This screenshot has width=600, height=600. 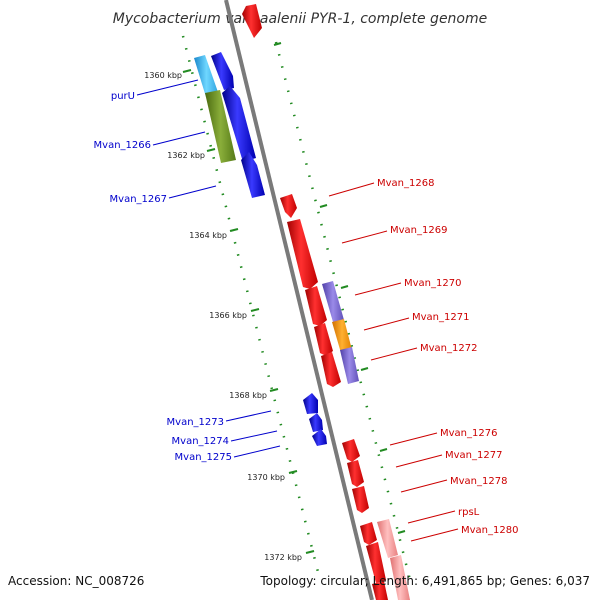 What do you see at coordinates (468, 433) in the screenshot?
I see `label-mvan-1276: Mvan_1276` at bounding box center [468, 433].